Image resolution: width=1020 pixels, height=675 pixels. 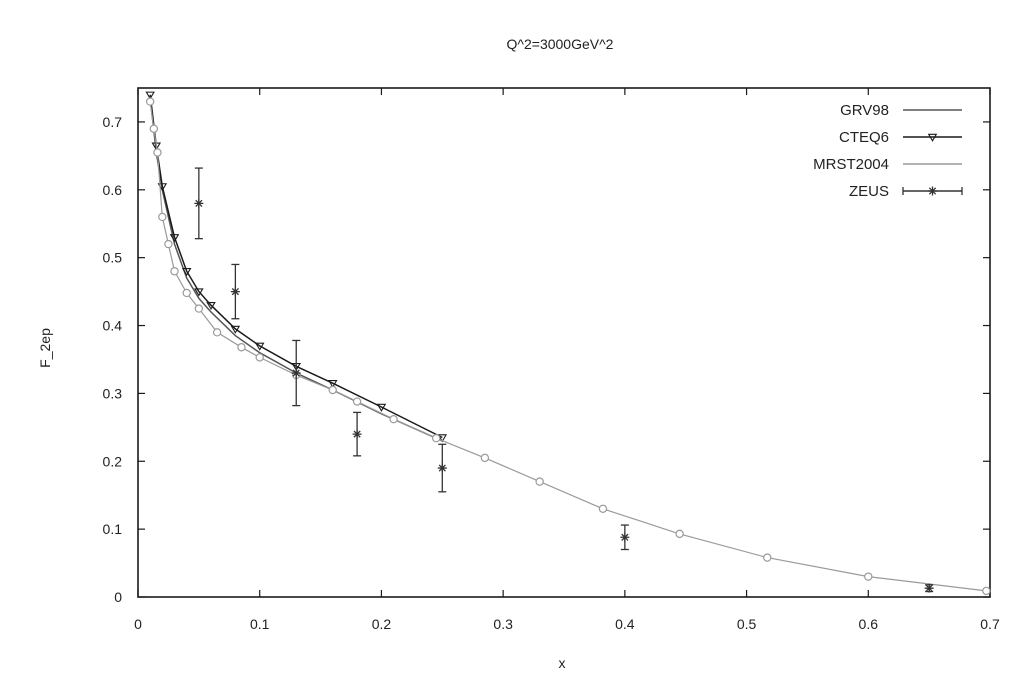 What do you see at coordinates (990, 624) in the screenshot?
I see `x-tick-label: 0.7` at bounding box center [990, 624].